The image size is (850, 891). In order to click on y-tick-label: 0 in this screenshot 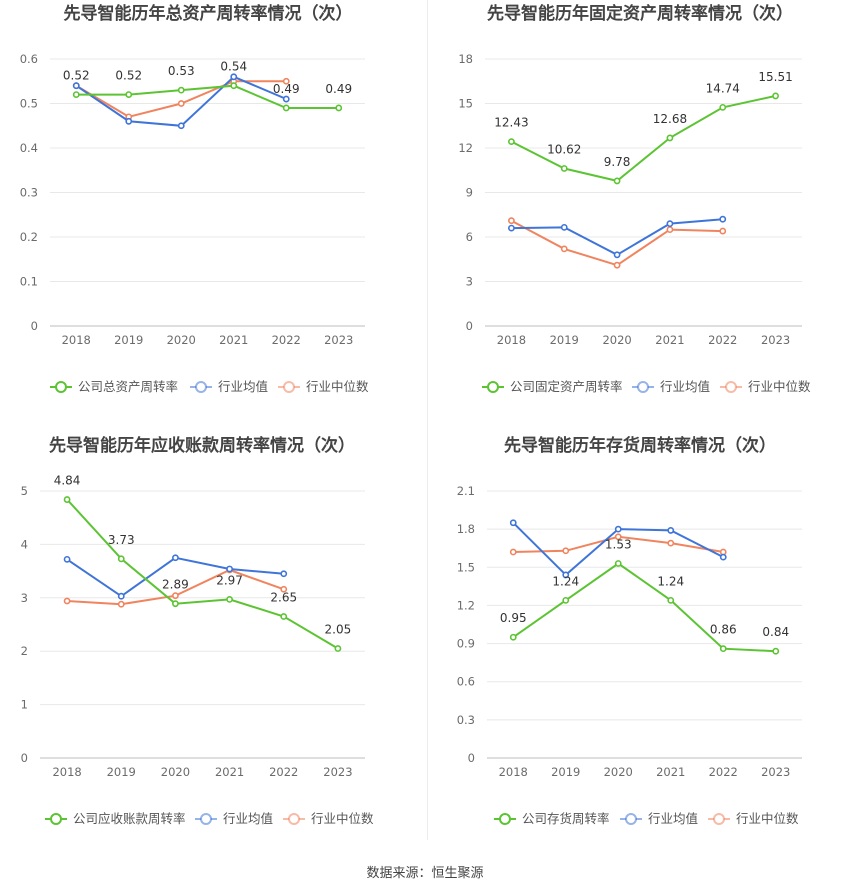, I will do `click(34, 326)`.